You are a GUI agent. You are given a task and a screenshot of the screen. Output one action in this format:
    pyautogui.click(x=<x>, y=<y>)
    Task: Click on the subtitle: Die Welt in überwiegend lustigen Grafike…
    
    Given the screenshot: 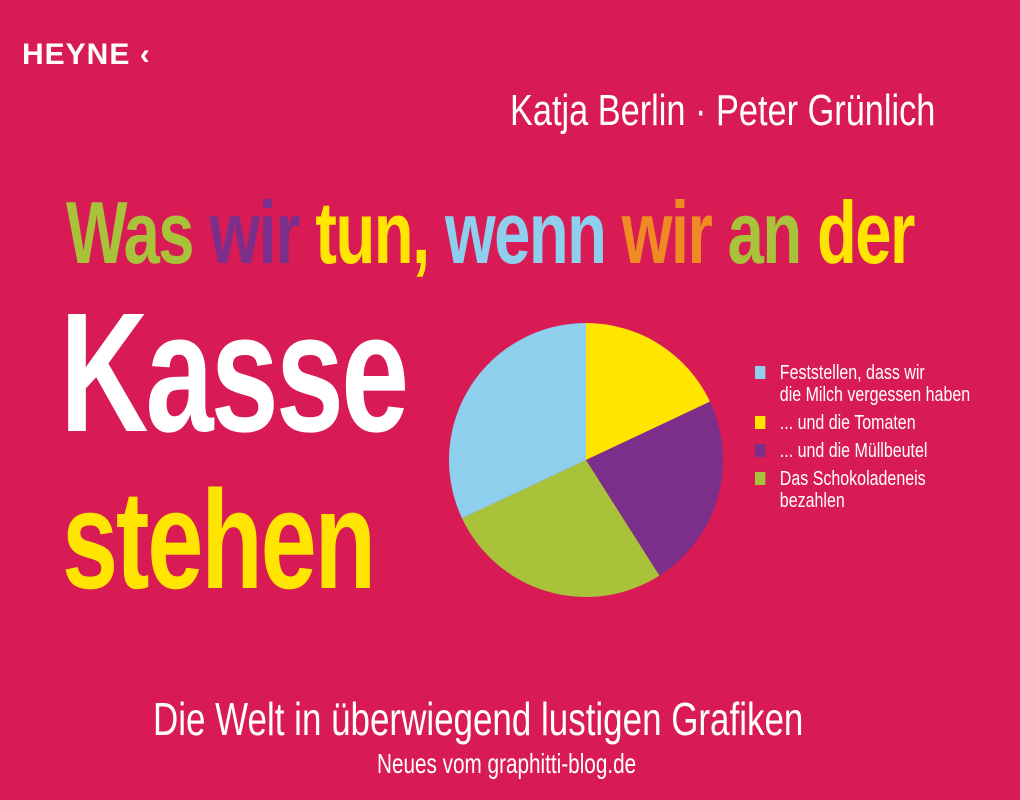 What is the action you would take?
    pyautogui.click(x=478, y=719)
    